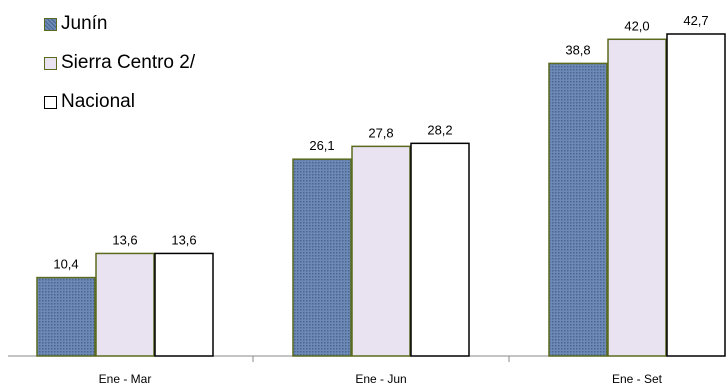 This screenshot has width=726, height=388. What do you see at coordinates (637, 379) in the screenshot?
I see `x-tick-label-2: Ene - Set` at bounding box center [637, 379].